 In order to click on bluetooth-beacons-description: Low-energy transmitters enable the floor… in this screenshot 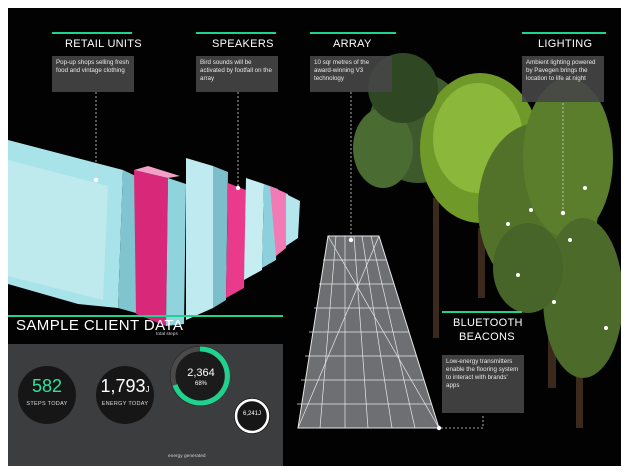, I will do `click(483, 384)`.